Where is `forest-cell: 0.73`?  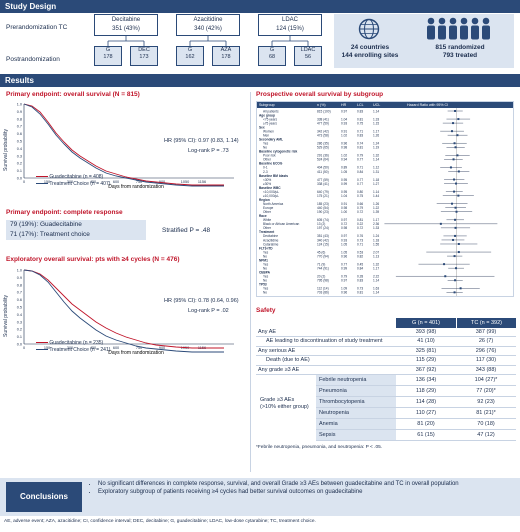 forest-cell: 0.73 is located at coordinates (360, 240).